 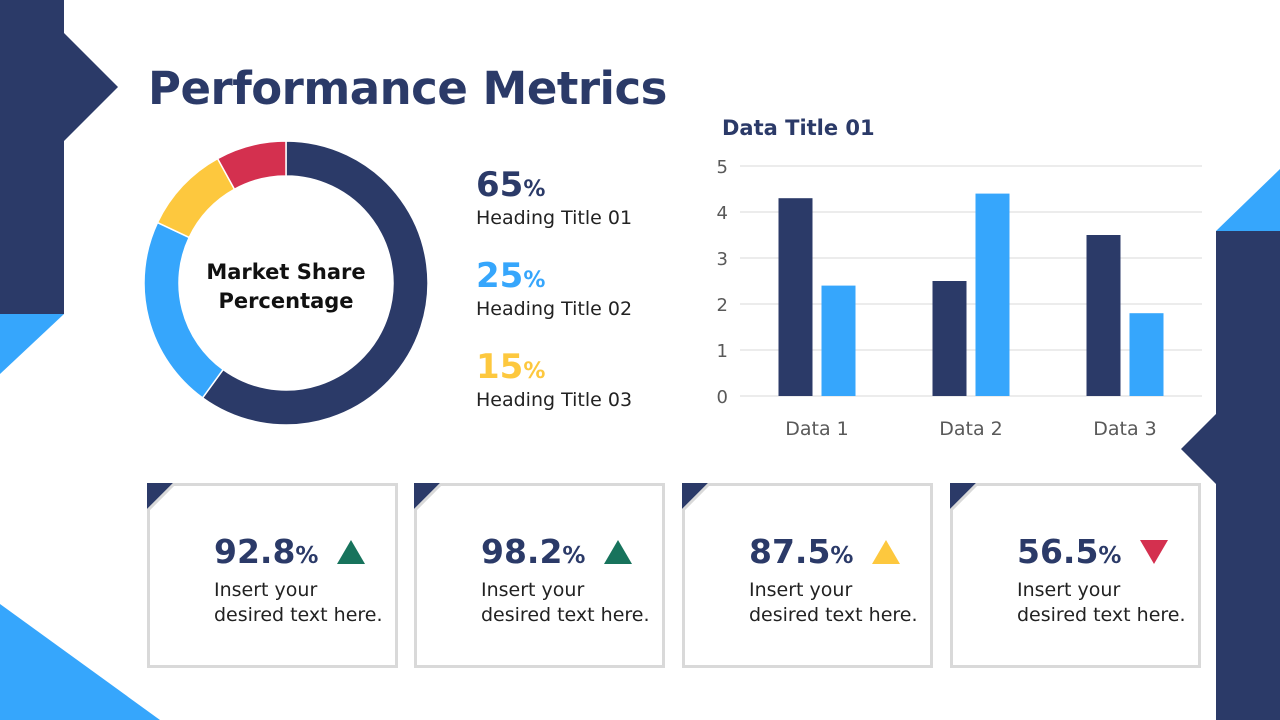 I want to click on kpi-percent-4: %, so click(x=1110, y=556).